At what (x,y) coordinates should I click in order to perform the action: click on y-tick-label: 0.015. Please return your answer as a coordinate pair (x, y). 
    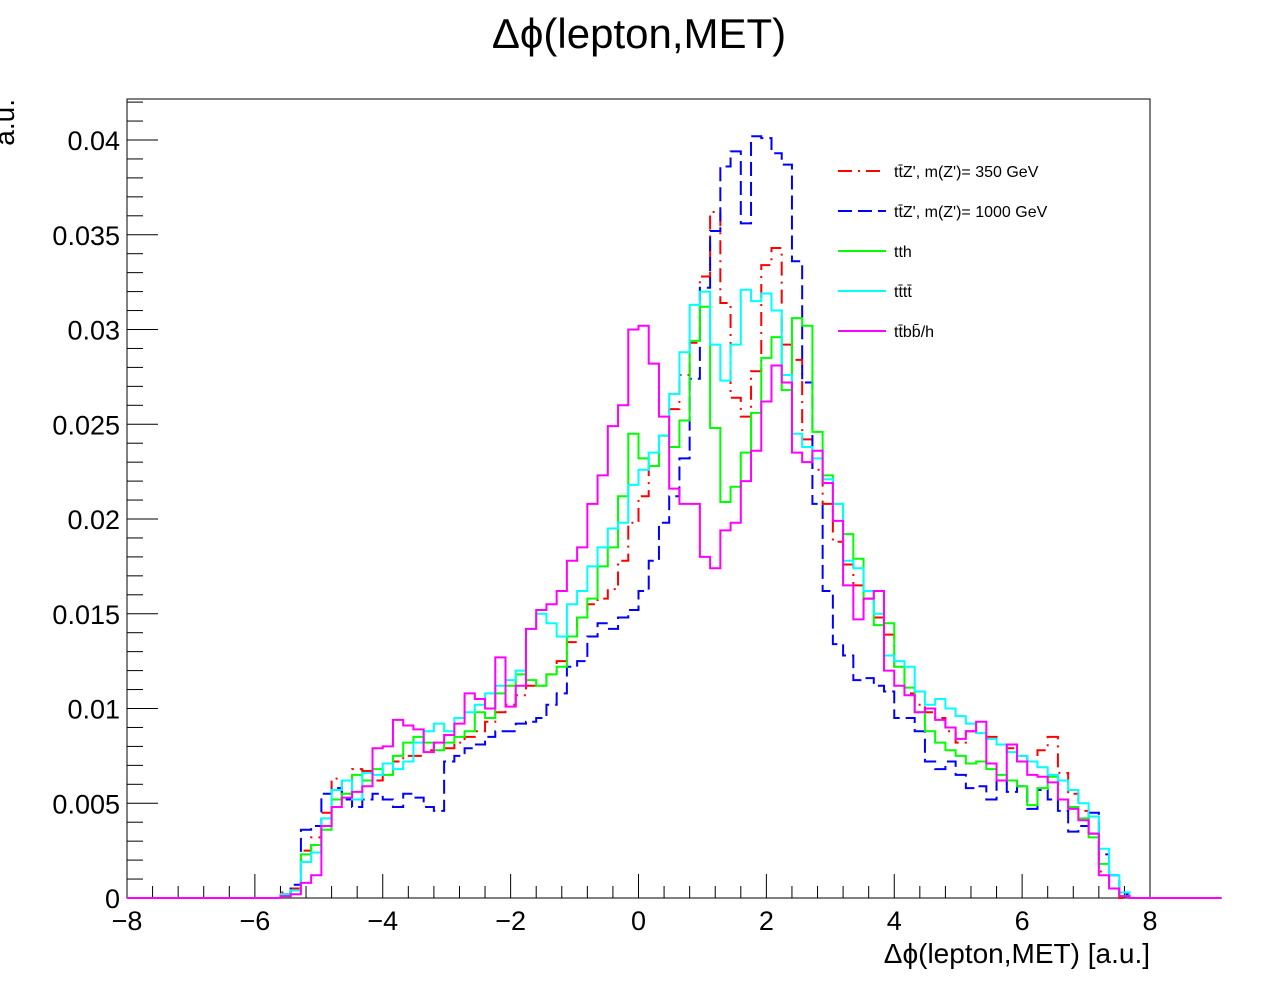
    Looking at the image, I should click on (86, 615).